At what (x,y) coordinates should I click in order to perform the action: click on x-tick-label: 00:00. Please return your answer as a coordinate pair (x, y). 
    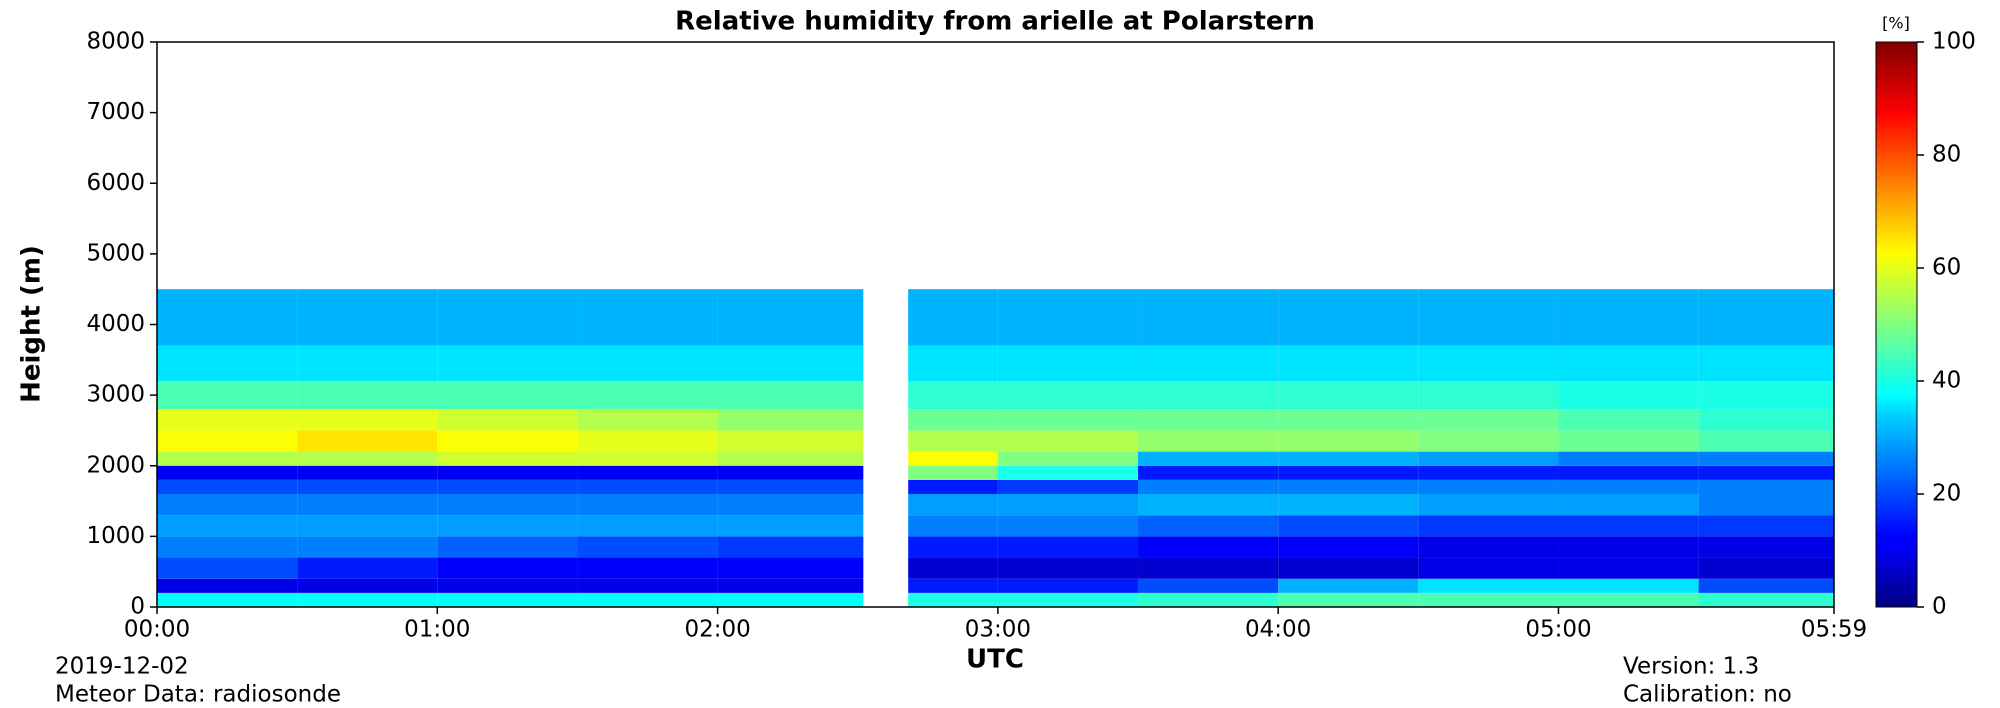
    Looking at the image, I should click on (157, 630).